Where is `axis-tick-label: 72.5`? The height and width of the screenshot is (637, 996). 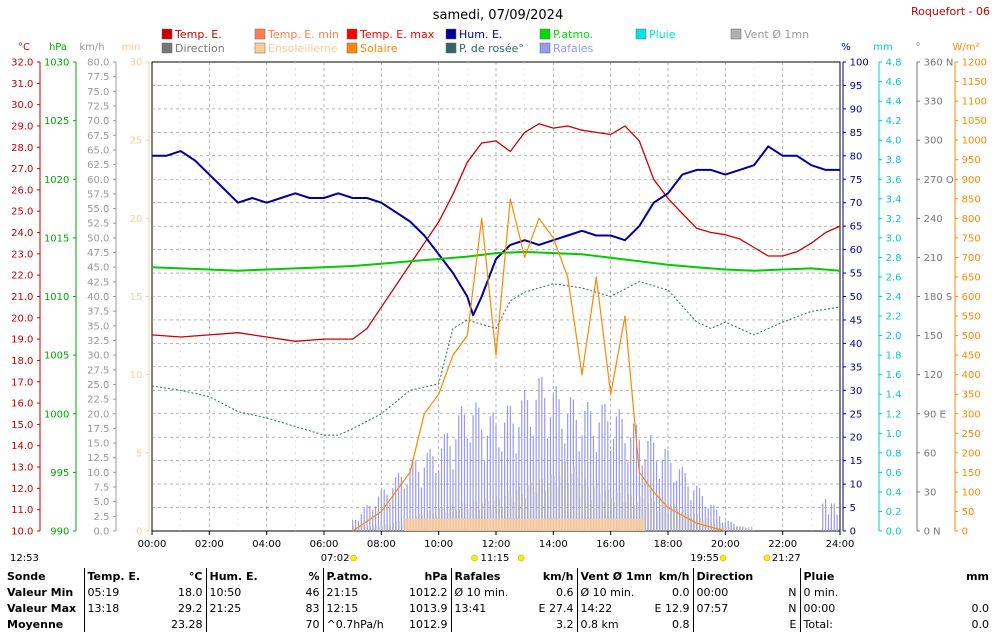
axis-tick-label: 72.5 is located at coordinates (98, 106).